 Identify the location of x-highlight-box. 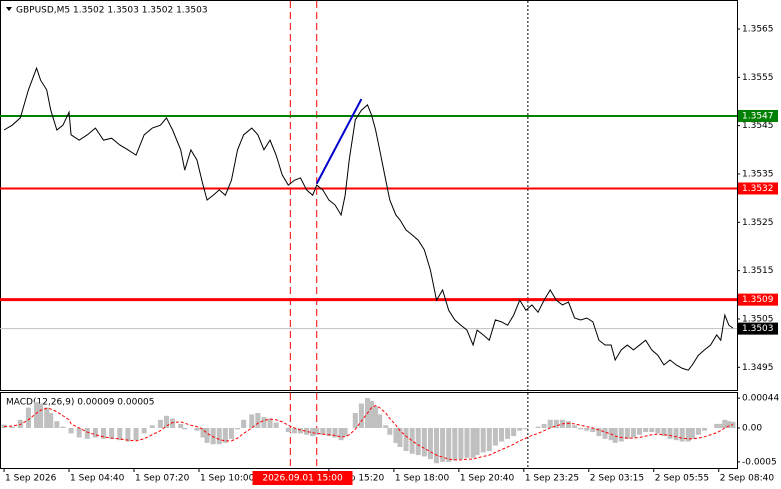
(302, 478).